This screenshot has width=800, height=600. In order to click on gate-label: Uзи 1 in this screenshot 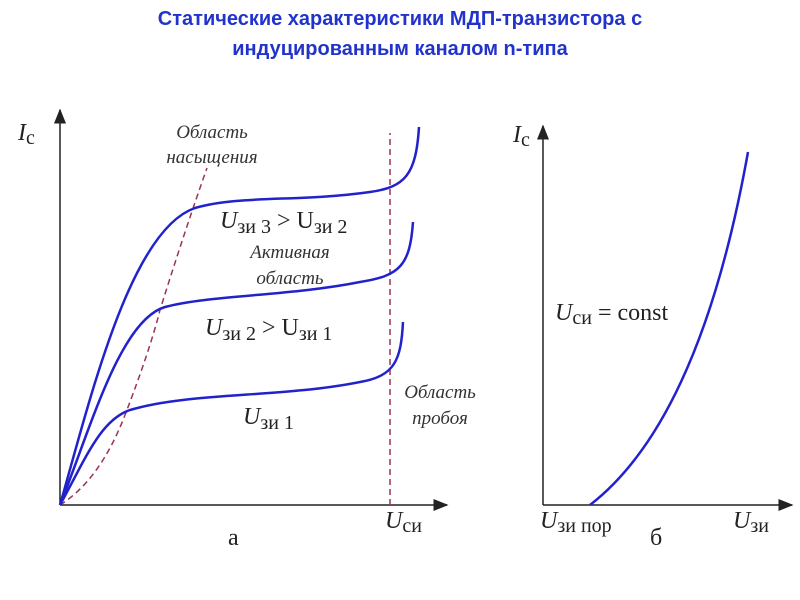, I will do `click(268, 419)`.